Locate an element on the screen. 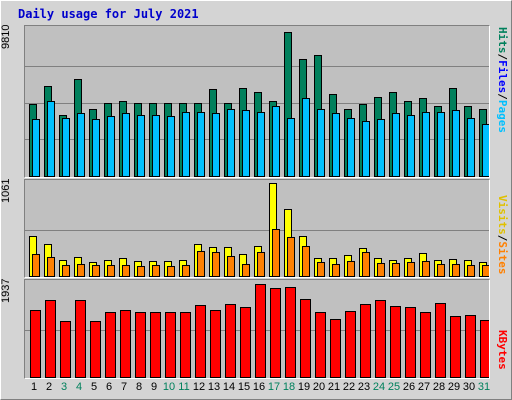  day-label-23: 23 is located at coordinates (364, 387).